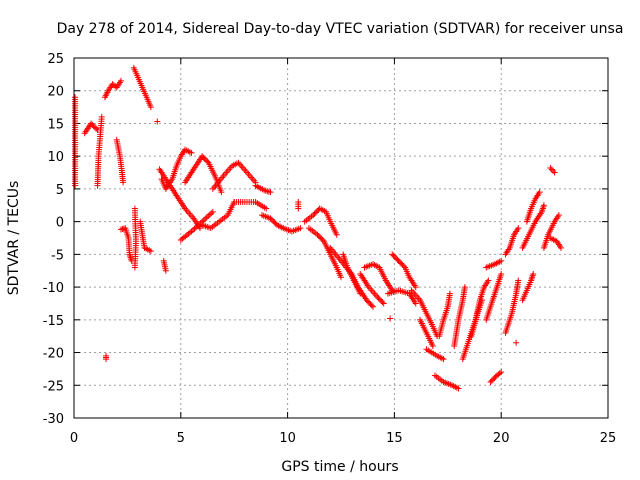 Image resolution: width=640 pixels, height=480 pixels. Describe the element at coordinates (181, 438) in the screenshot. I see `x-tick-label: 5` at that location.